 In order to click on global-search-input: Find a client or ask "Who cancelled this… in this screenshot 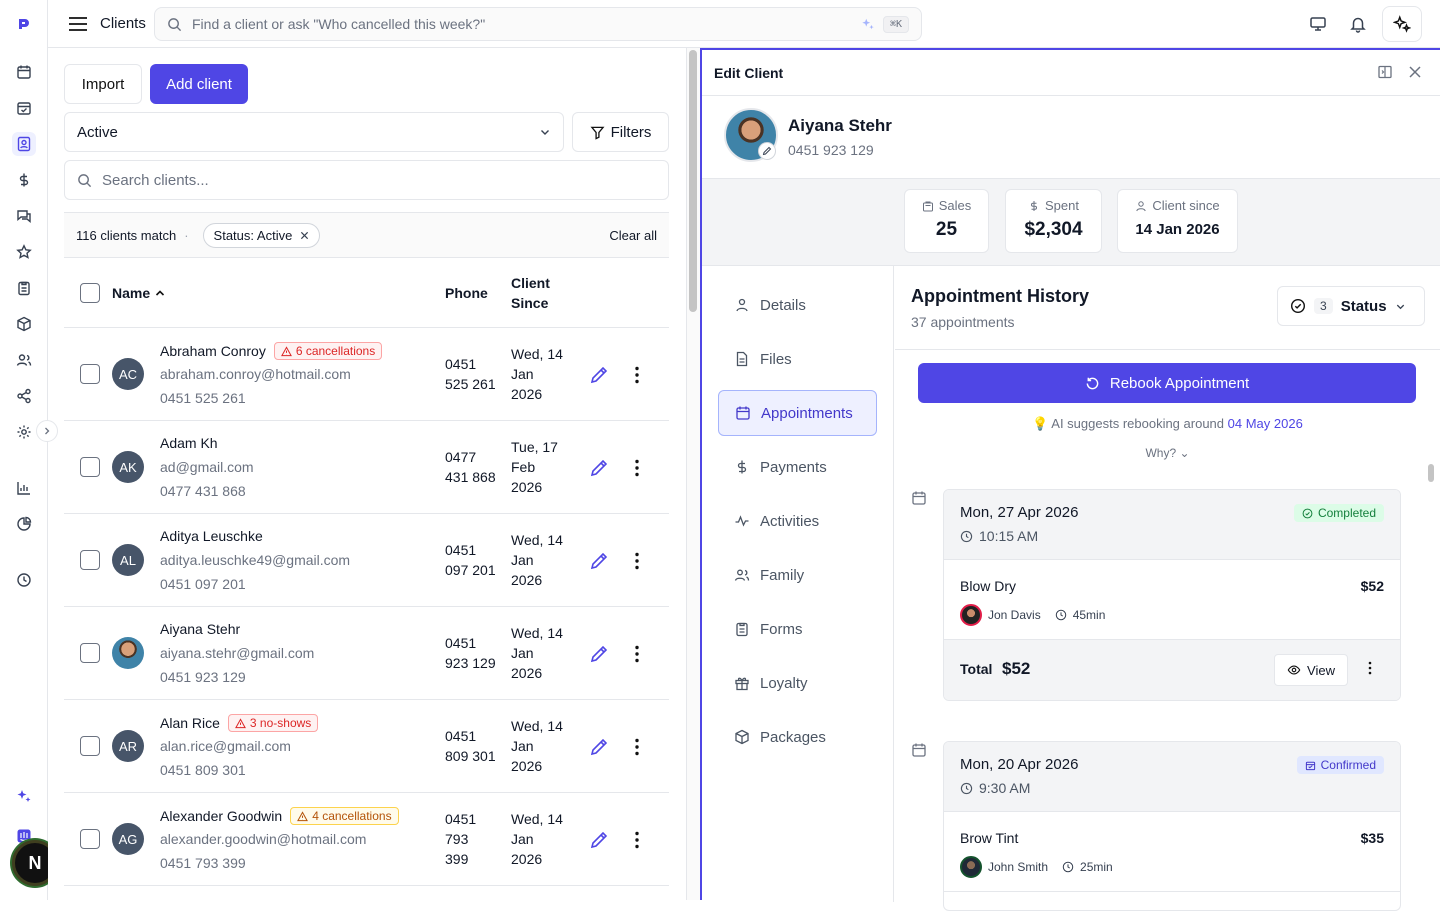, I will do `click(538, 24)`.